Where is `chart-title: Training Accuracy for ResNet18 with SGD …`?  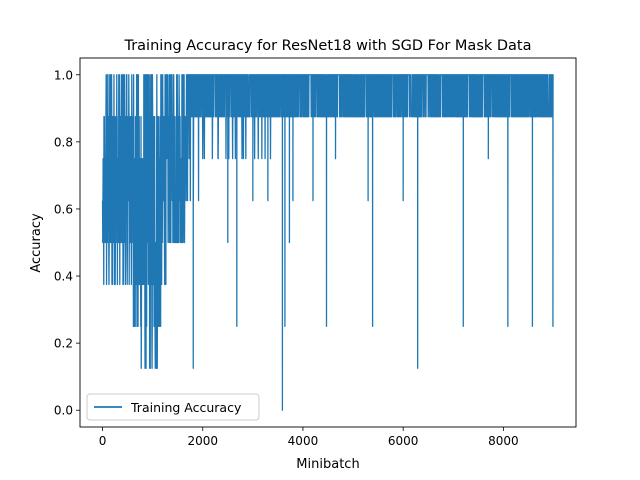
chart-title: Training Accuracy for ResNet18 with SGD … is located at coordinates (327, 46).